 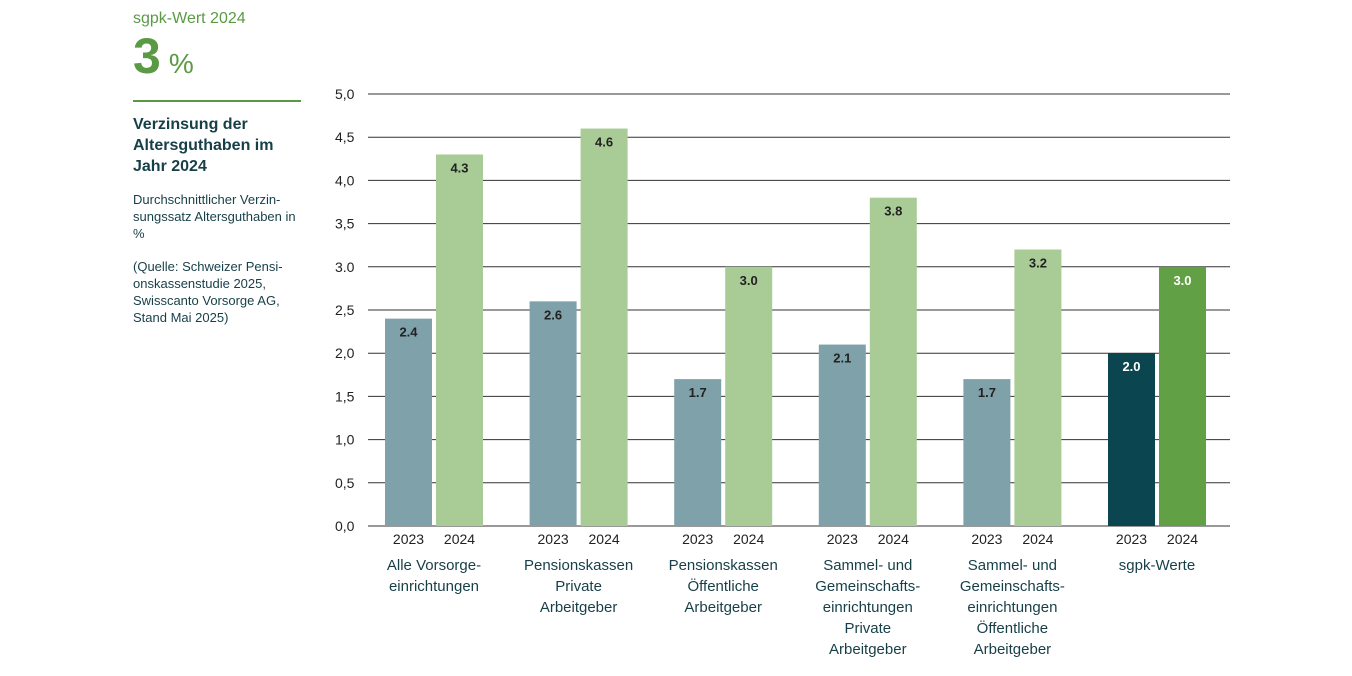 I want to click on data-label: 3.8, so click(x=893, y=211).